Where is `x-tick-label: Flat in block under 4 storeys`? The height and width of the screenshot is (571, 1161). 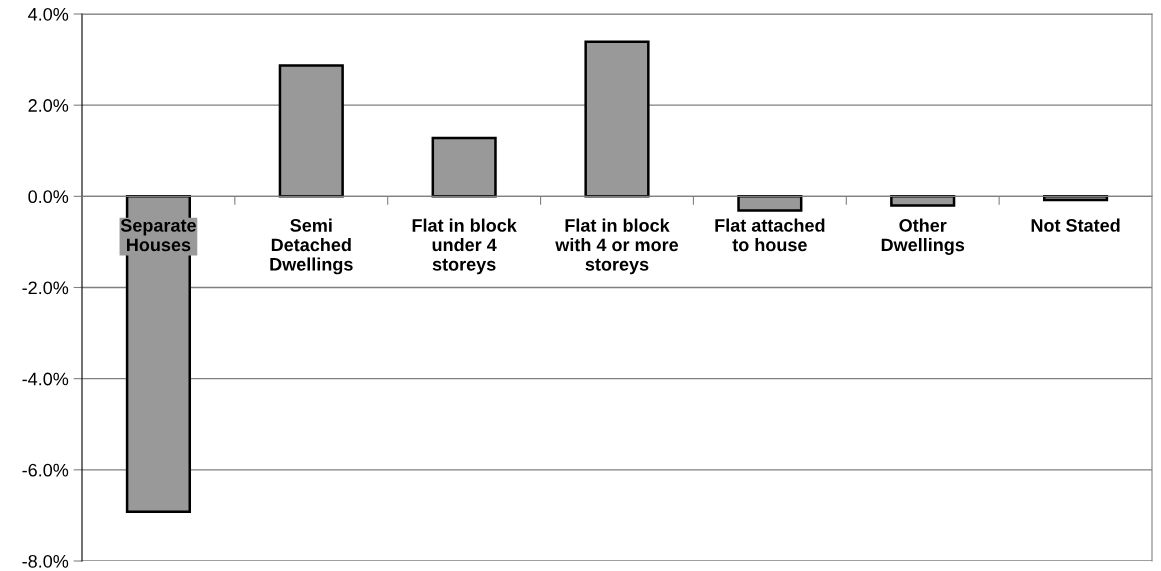 x-tick-label: Flat in block under 4 storeys is located at coordinates (464, 246).